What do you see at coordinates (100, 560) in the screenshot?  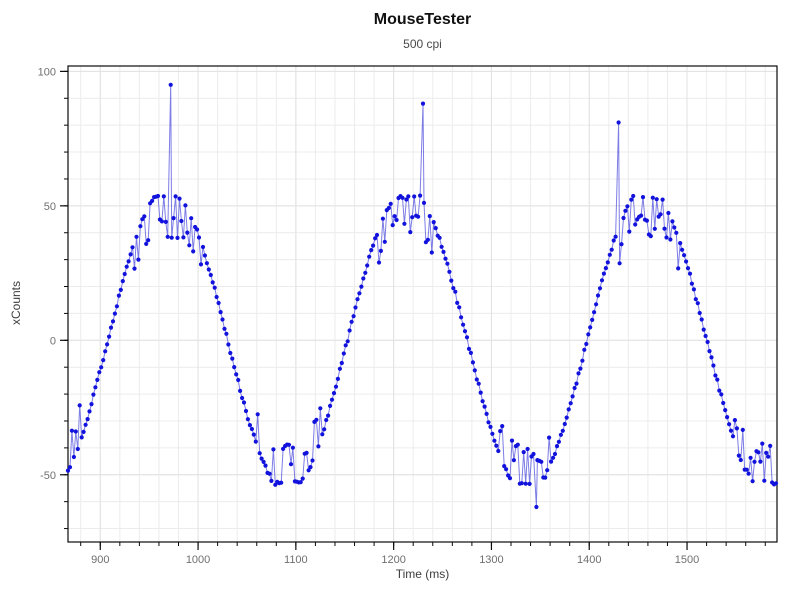 I see `x-tick-label: 900` at bounding box center [100, 560].